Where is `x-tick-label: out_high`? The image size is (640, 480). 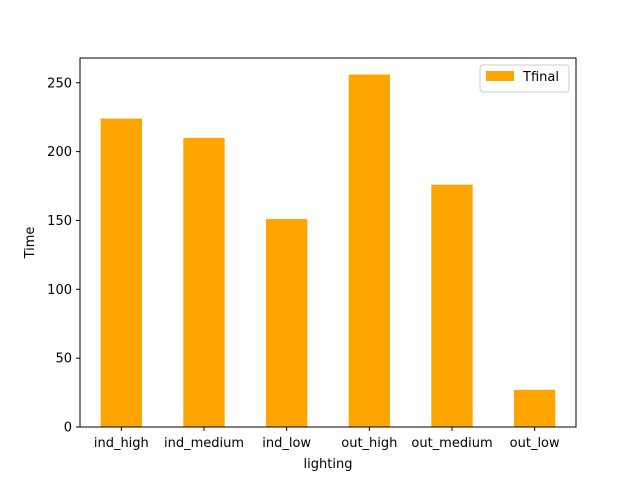 x-tick-label: out_high is located at coordinates (369, 443).